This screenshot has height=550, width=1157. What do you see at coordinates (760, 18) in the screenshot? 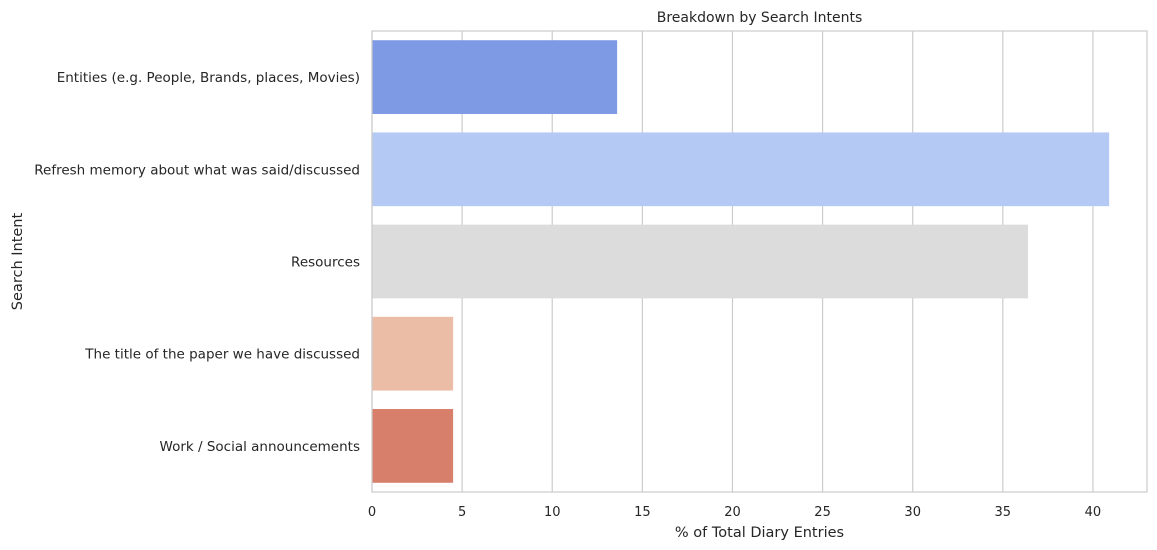
I see `chart-title: Breakdown by Search Intents` at bounding box center [760, 18].